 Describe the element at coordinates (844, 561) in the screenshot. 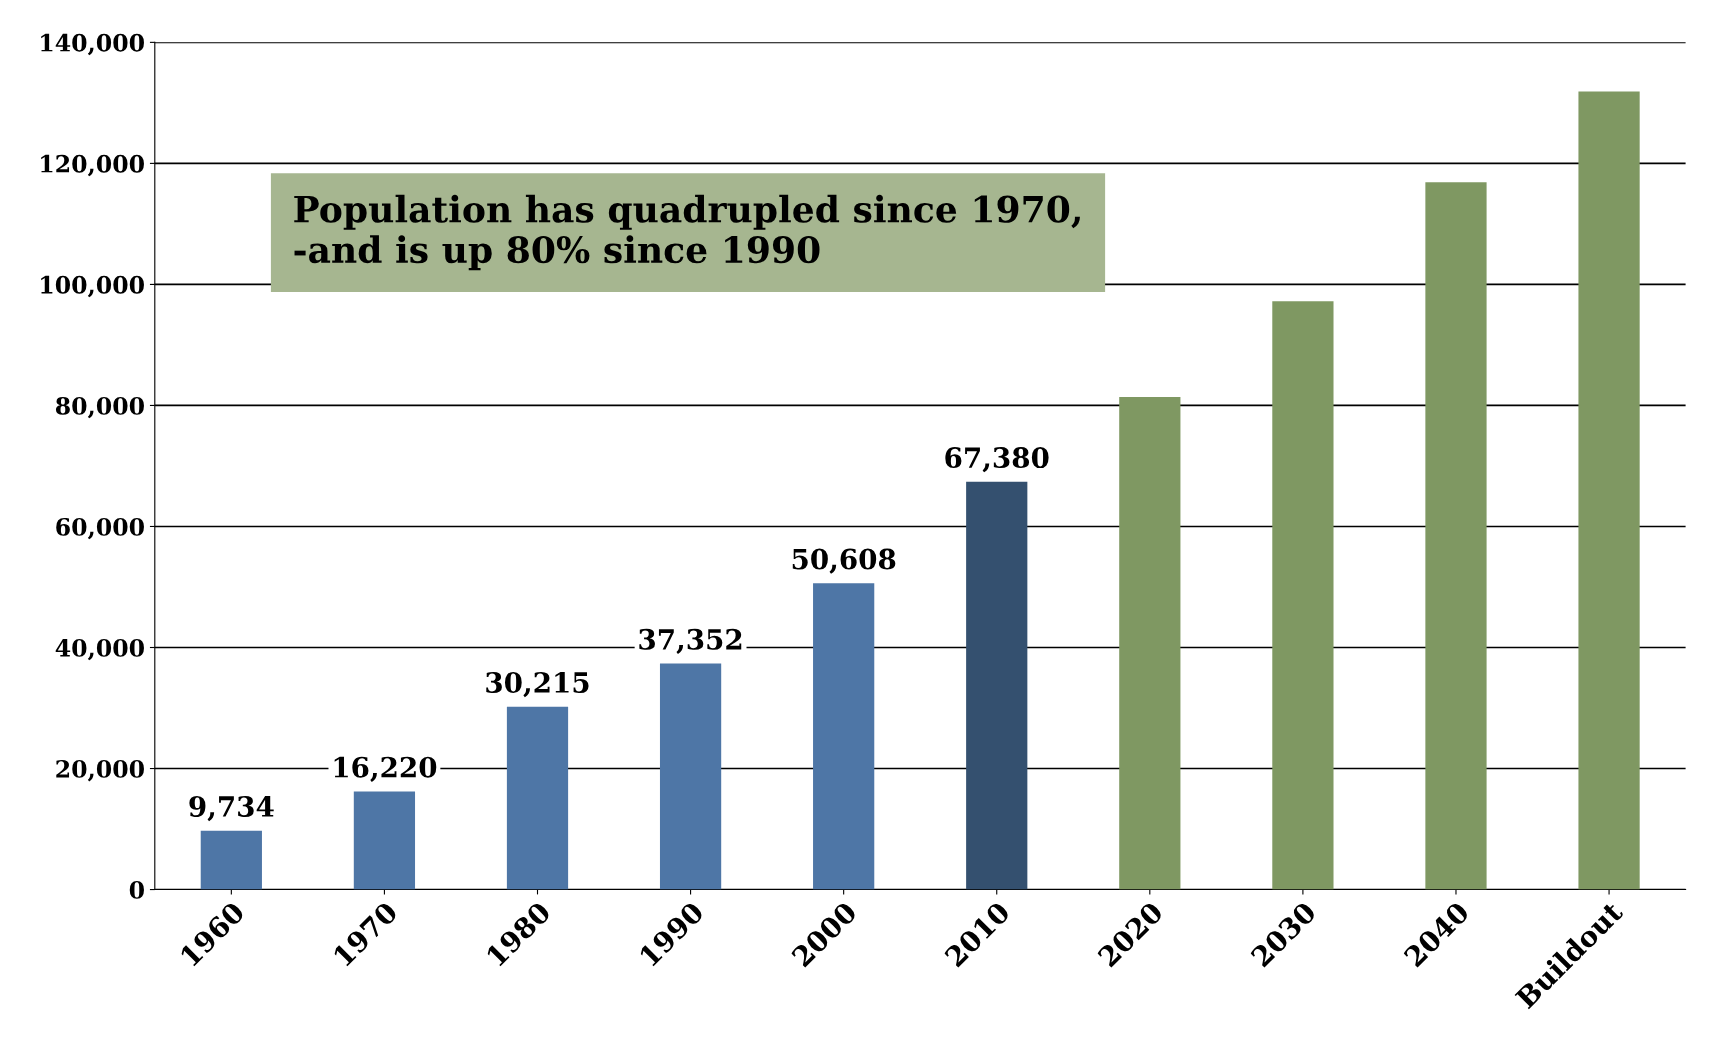

I see `data-label: 50,608` at that location.